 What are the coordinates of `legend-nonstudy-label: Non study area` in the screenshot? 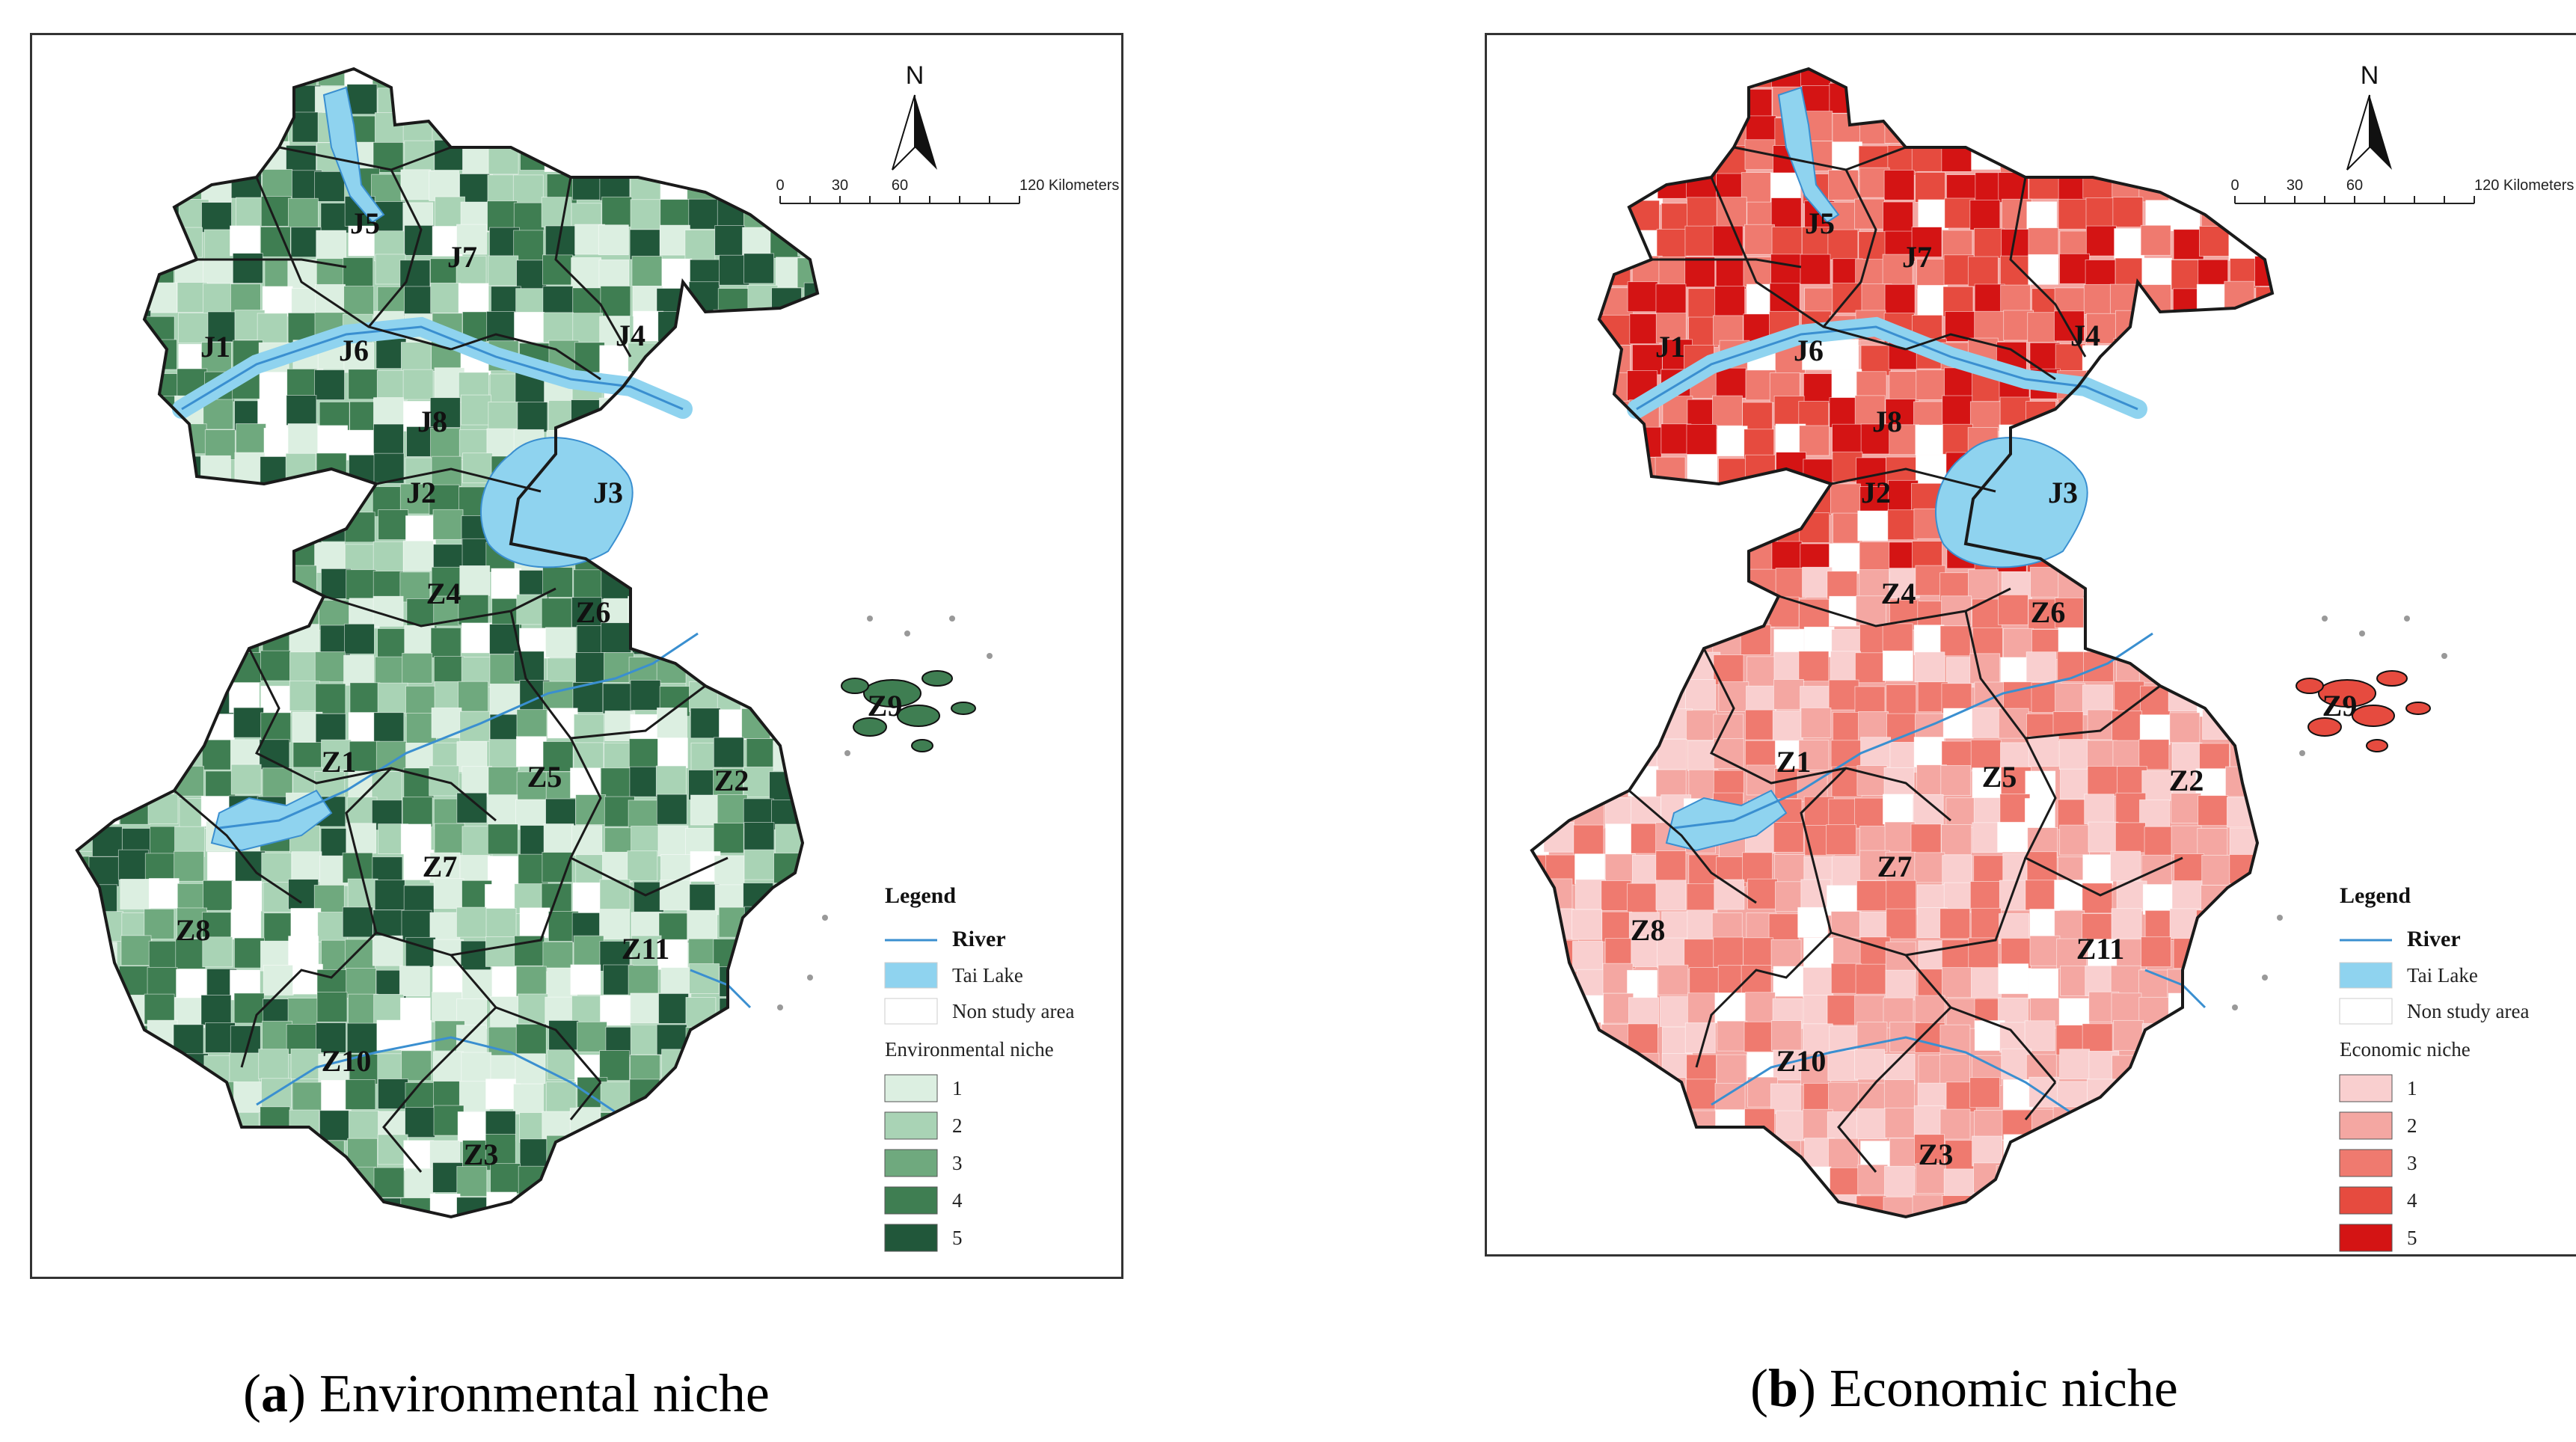 It's located at (1013, 1011).